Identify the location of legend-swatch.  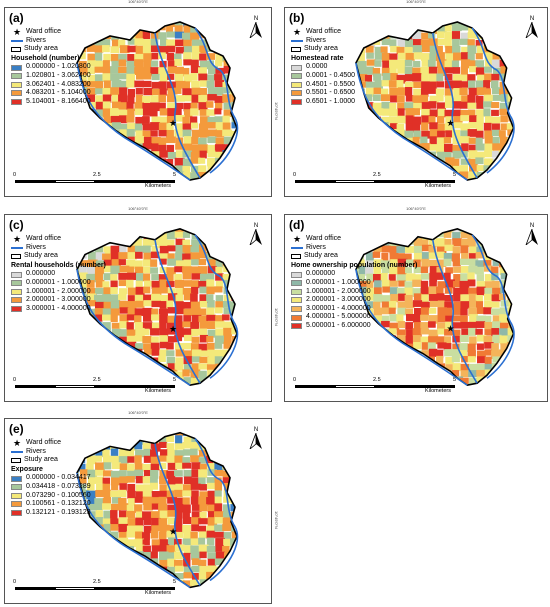
(296, 67).